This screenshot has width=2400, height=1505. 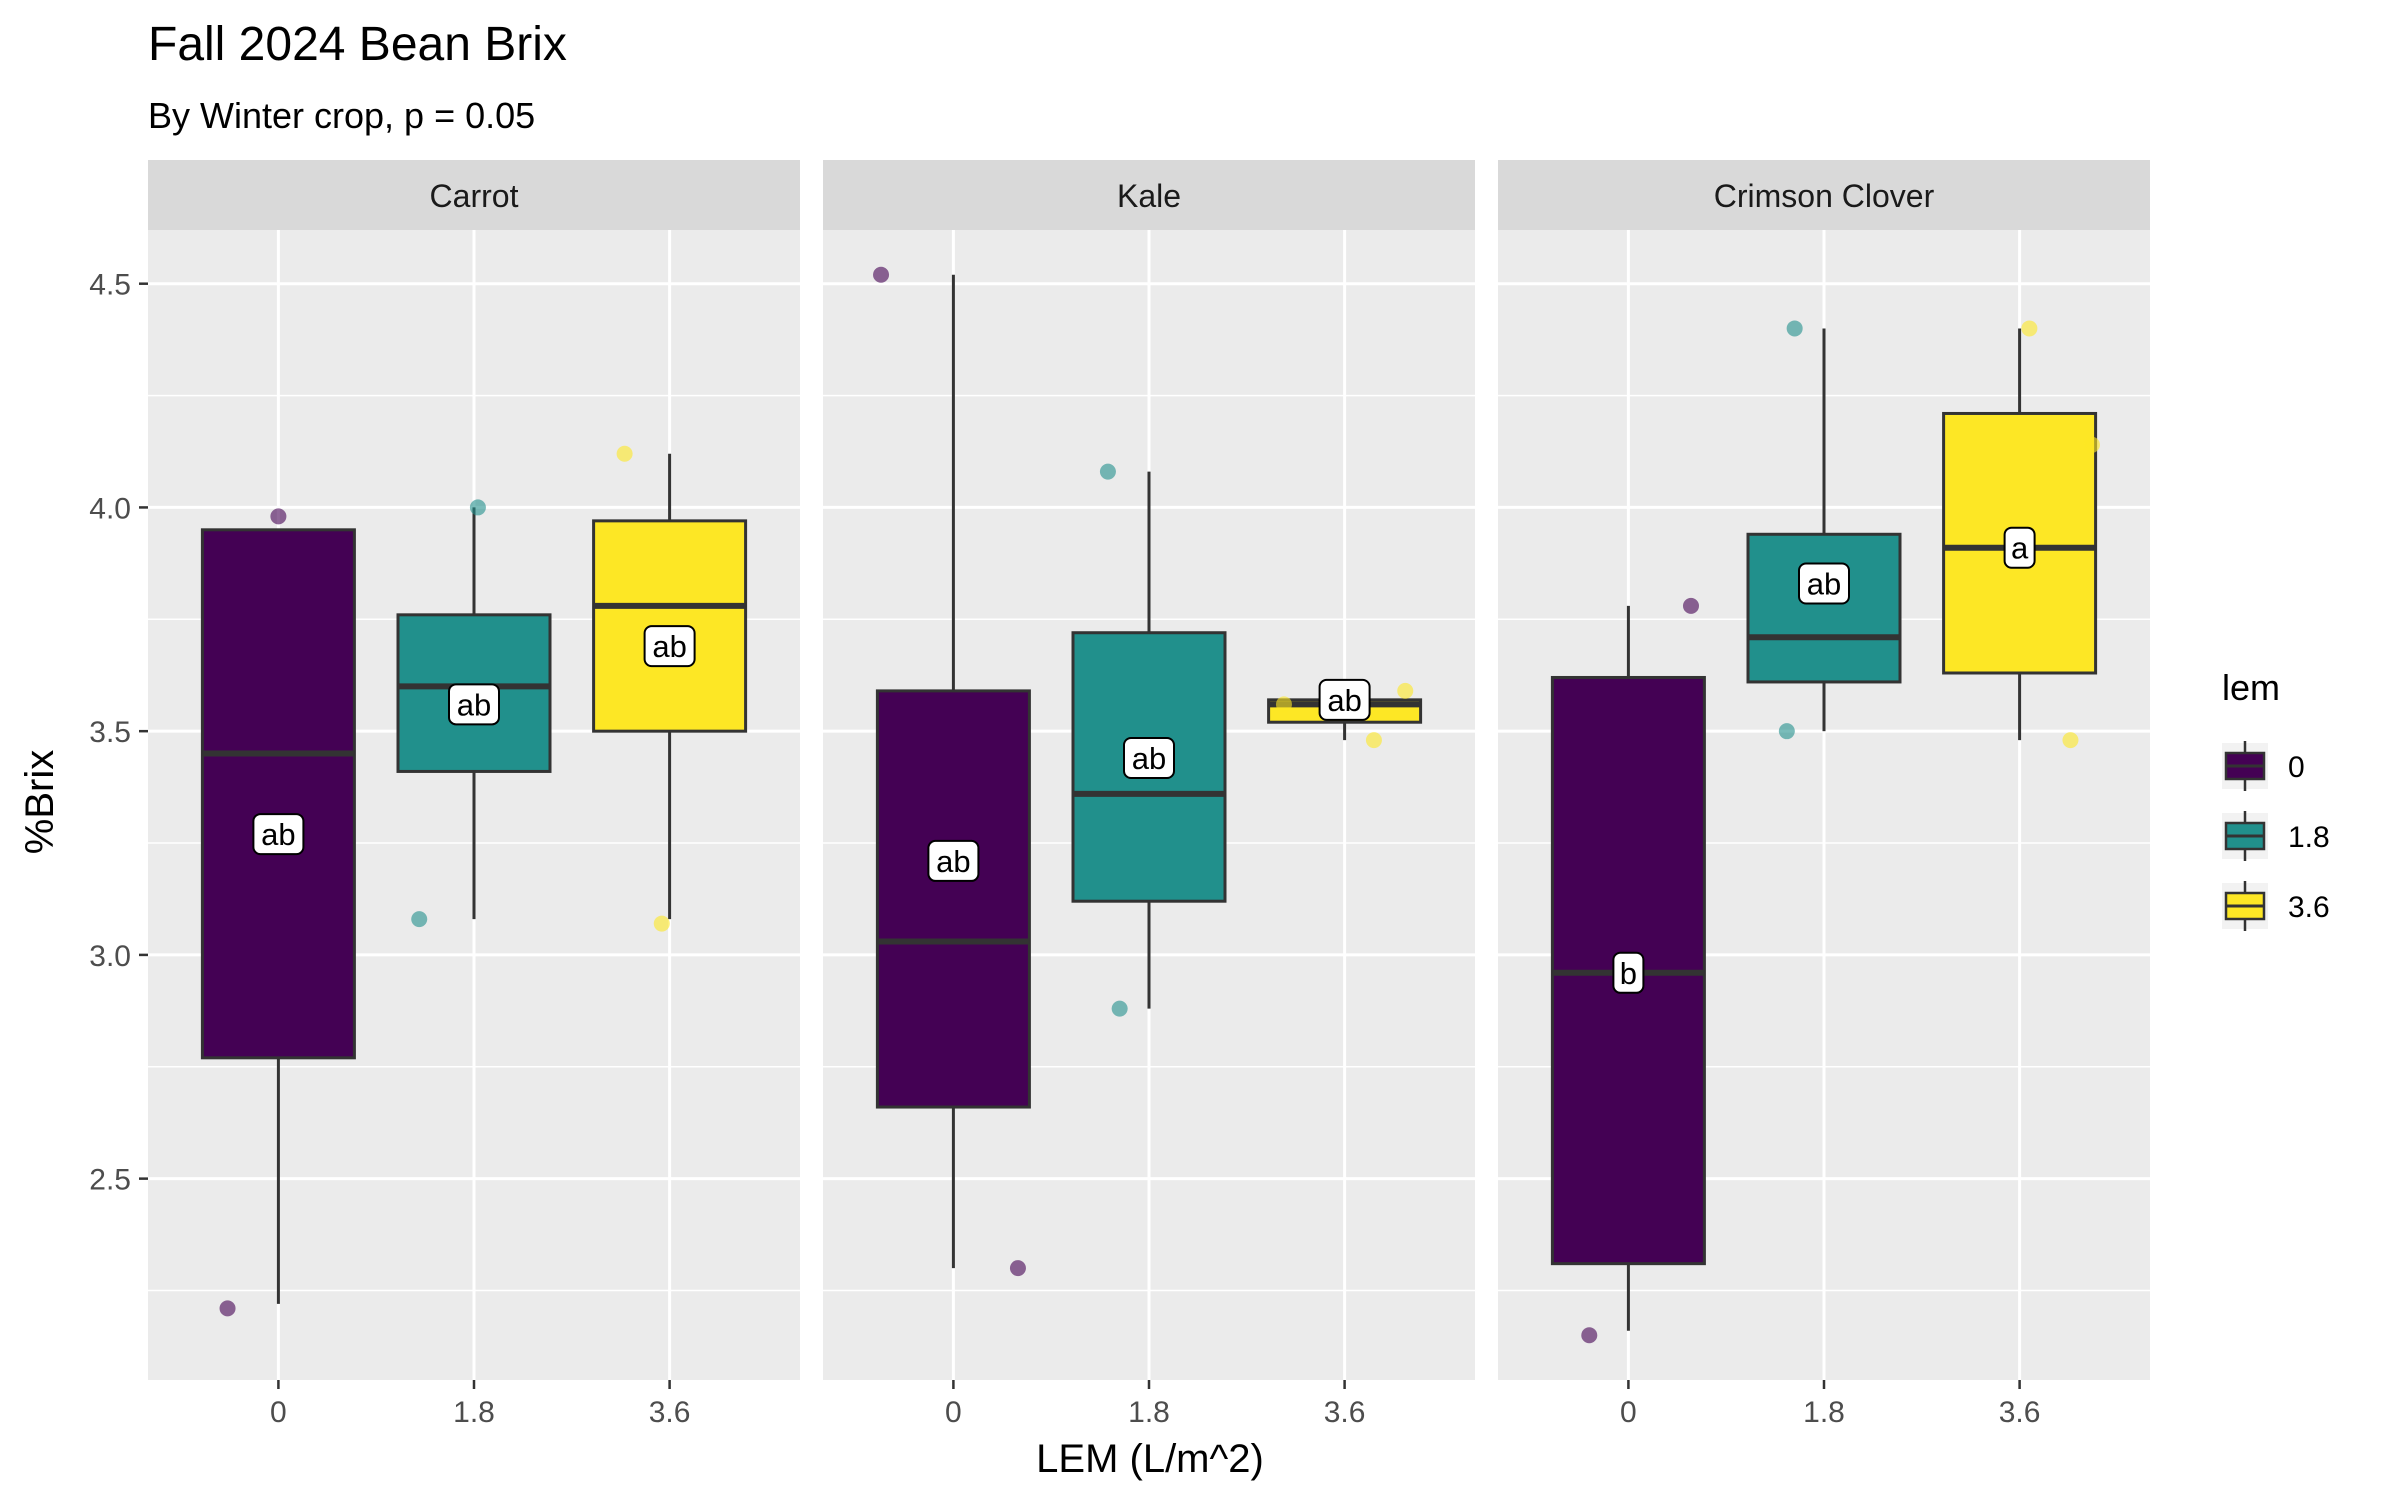 What do you see at coordinates (341, 115) in the screenshot?
I see `chart-subtitle: By Winter crop, p = 0.05` at bounding box center [341, 115].